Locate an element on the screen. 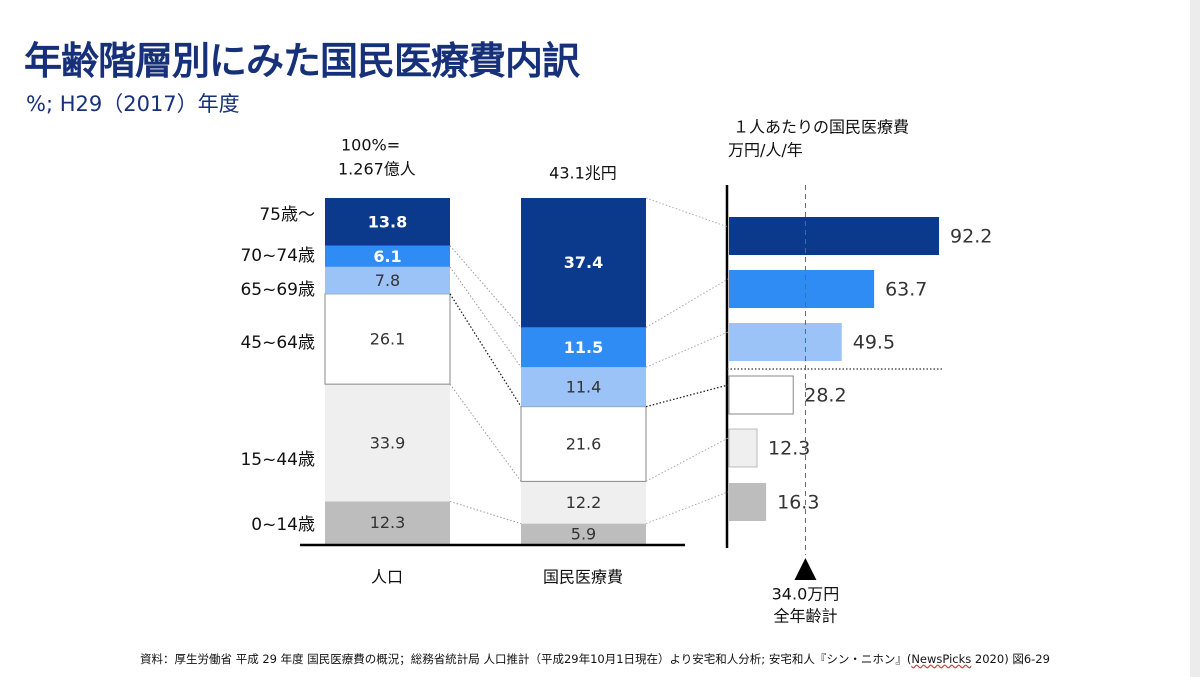 The image size is (1200, 677). data-label-population-65-69: 7.8 is located at coordinates (387, 280).